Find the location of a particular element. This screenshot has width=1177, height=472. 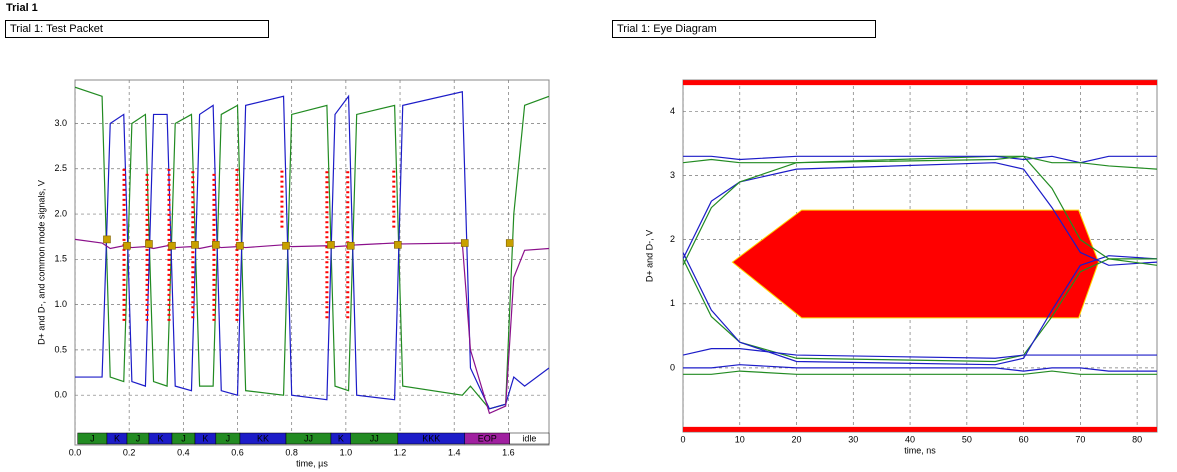

y-tick-label: 2 is located at coordinates (672, 239).